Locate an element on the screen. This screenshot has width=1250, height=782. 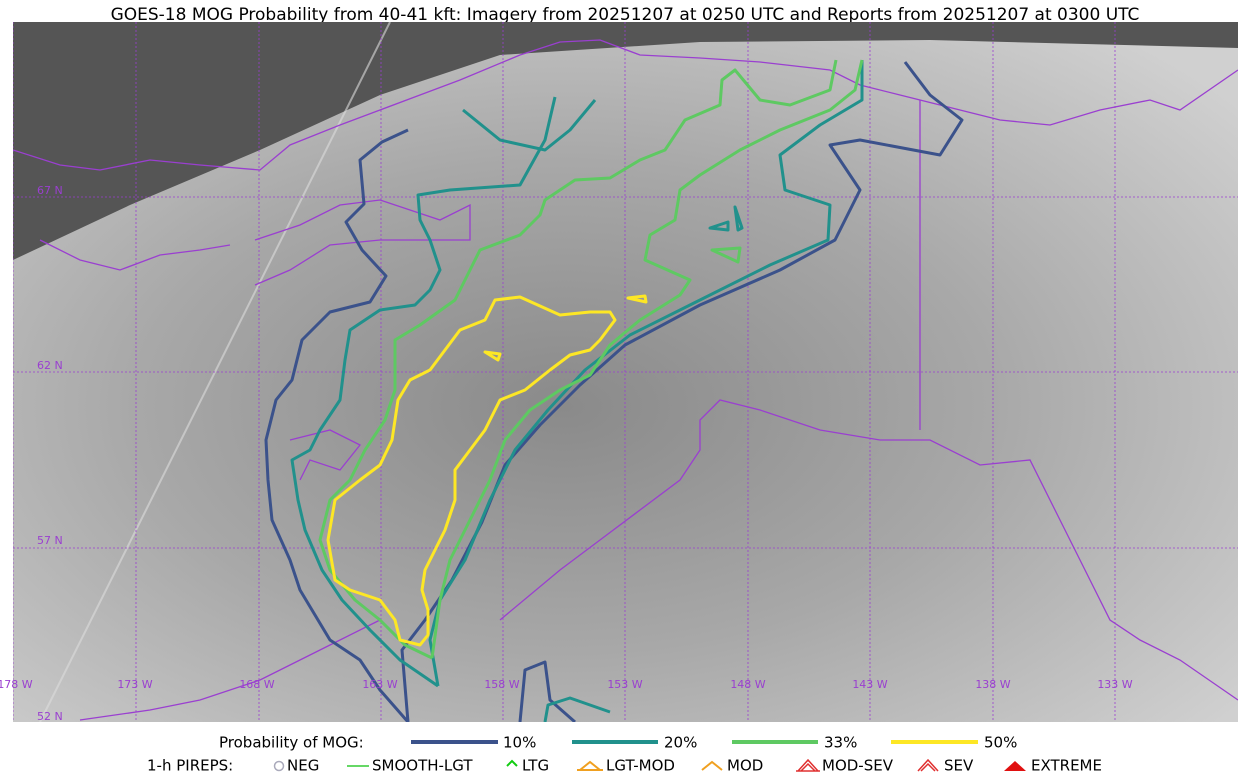
lon-label: 143 W is located at coordinates (869, 684).